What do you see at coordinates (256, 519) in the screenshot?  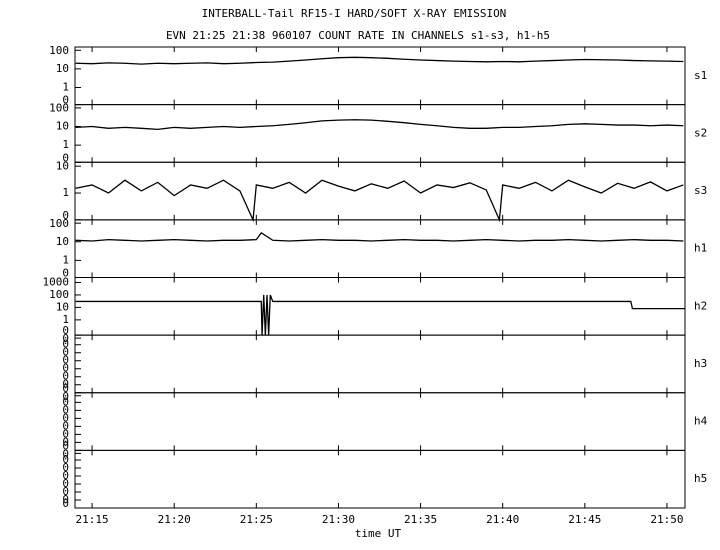 I see `x-tick-label: 21:25` at bounding box center [256, 519].